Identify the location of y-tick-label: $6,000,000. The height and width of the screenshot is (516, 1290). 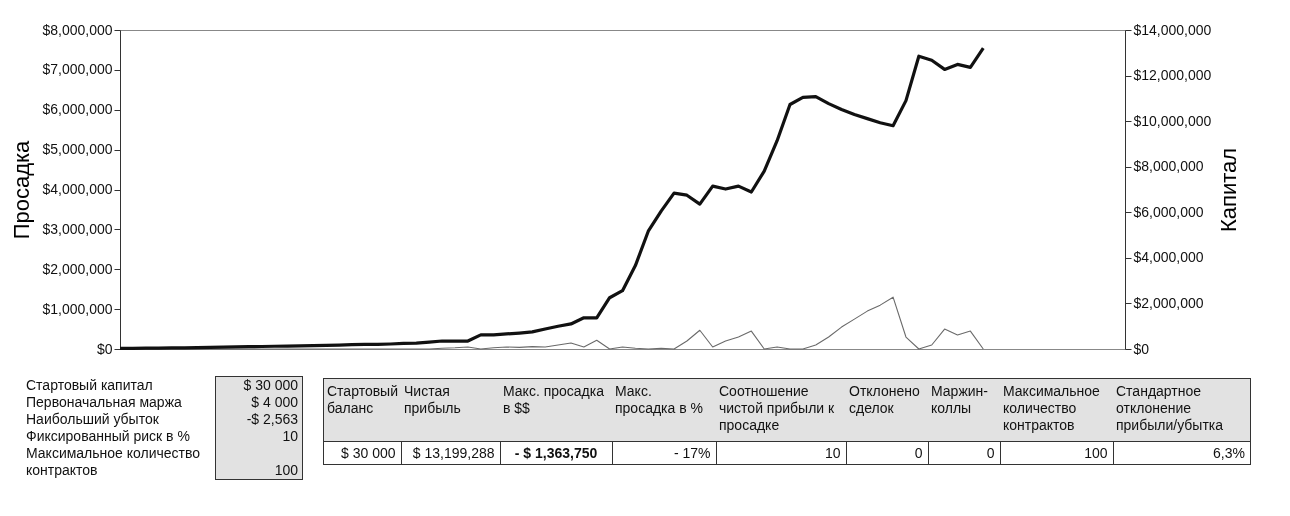
(77, 109).